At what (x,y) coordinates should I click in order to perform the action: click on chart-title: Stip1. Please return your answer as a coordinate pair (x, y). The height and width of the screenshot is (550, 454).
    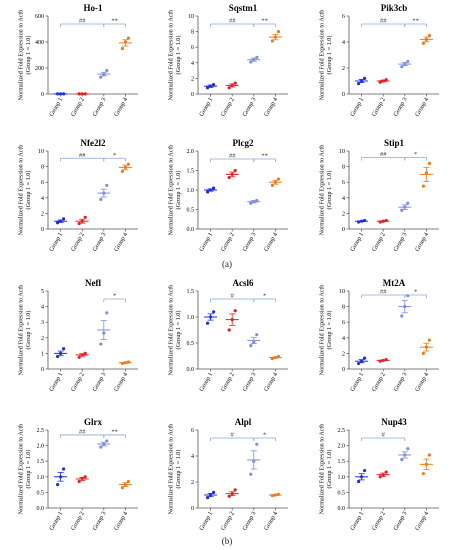
    Looking at the image, I should click on (394, 143).